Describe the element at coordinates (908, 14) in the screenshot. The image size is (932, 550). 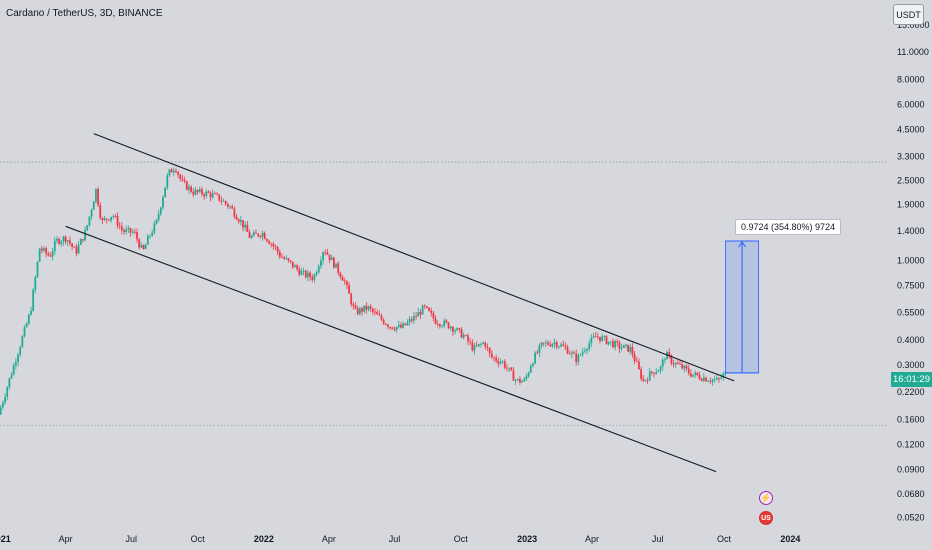
I see `currency-button: USDT` at that location.